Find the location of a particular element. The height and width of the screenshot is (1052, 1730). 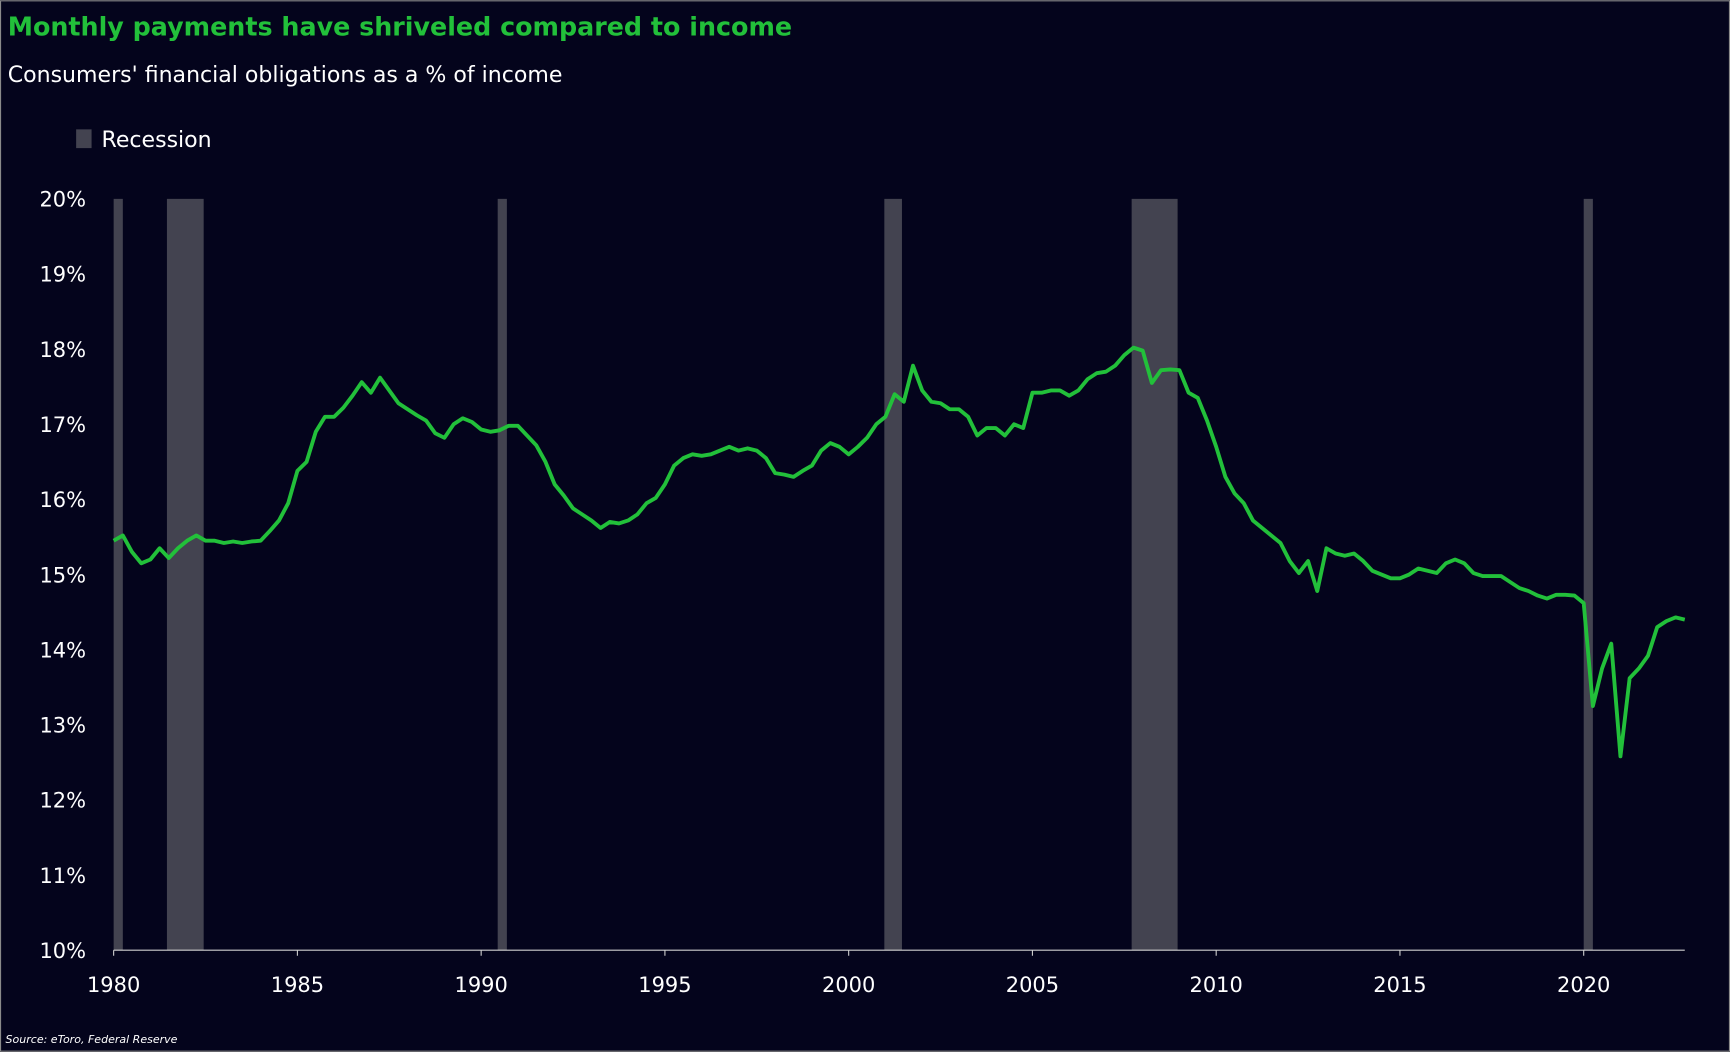

y-tick-label: 14% is located at coordinates (62, 650).